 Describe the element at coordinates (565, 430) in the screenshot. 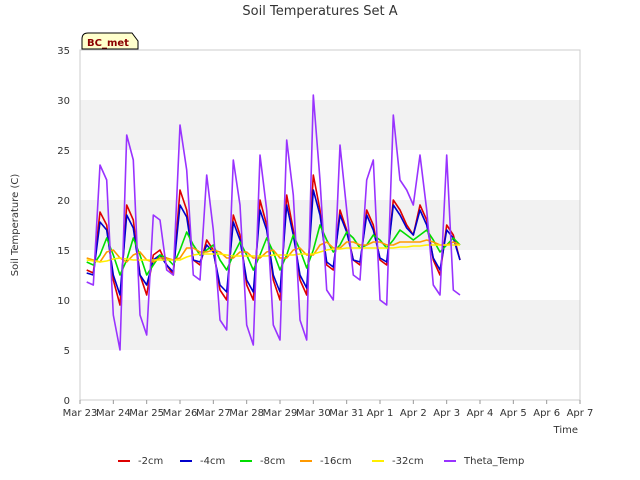

I see `x-axis-label: Time` at that location.